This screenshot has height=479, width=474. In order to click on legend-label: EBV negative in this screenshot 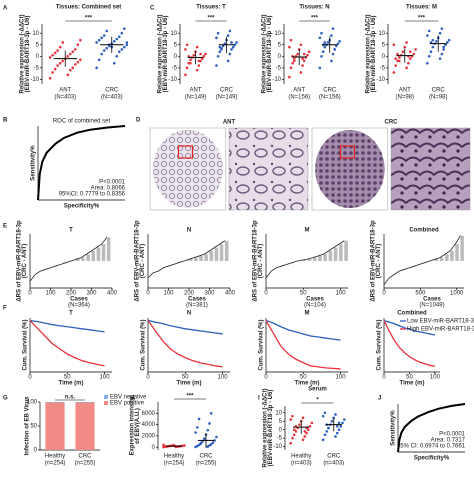, I will do `click(128, 398)`.